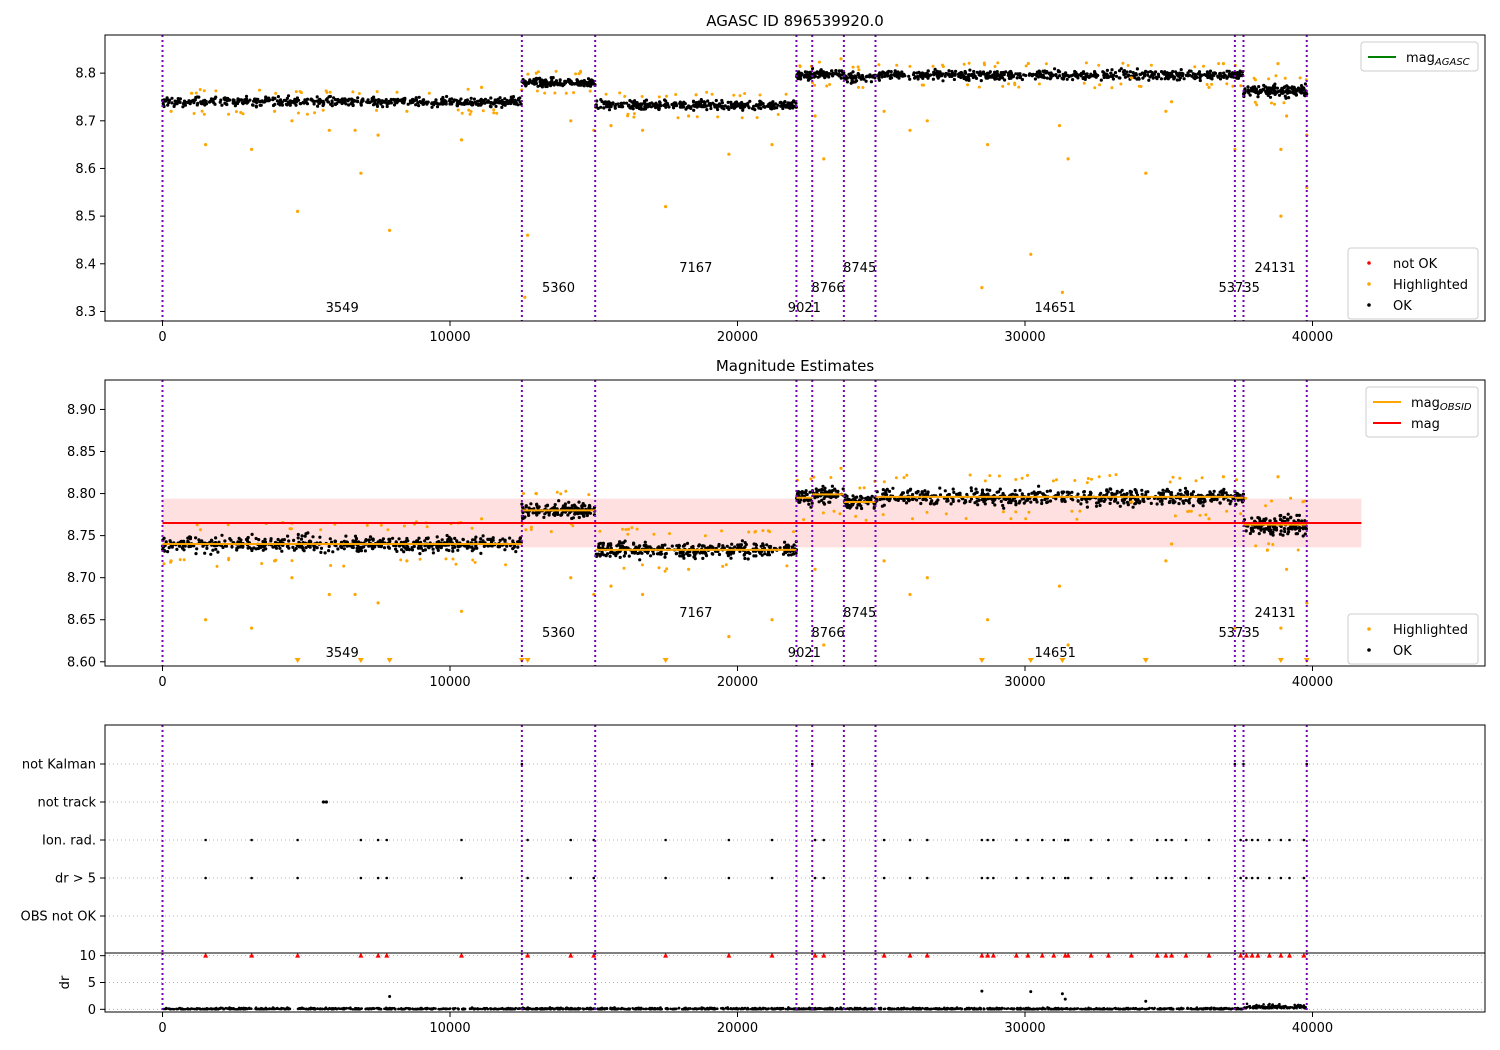 The image size is (1500, 1050). I want to click on obsid-label: 14651, so click(1055, 308).